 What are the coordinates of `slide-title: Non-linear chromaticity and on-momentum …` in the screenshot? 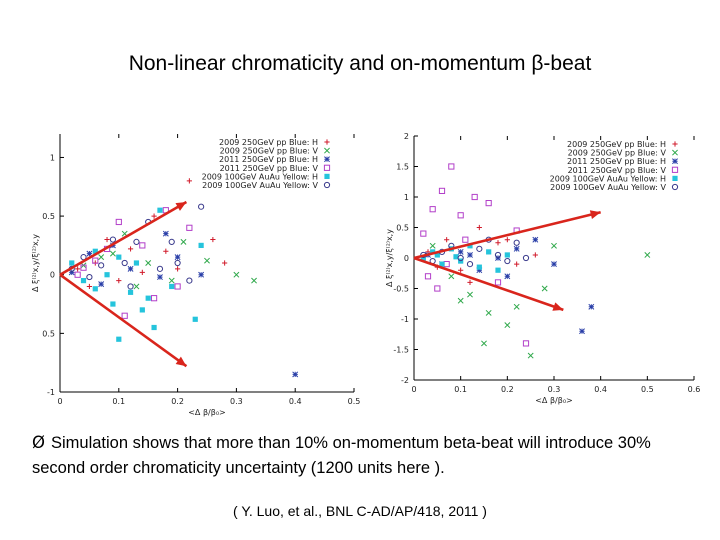 It's located at (360, 63).